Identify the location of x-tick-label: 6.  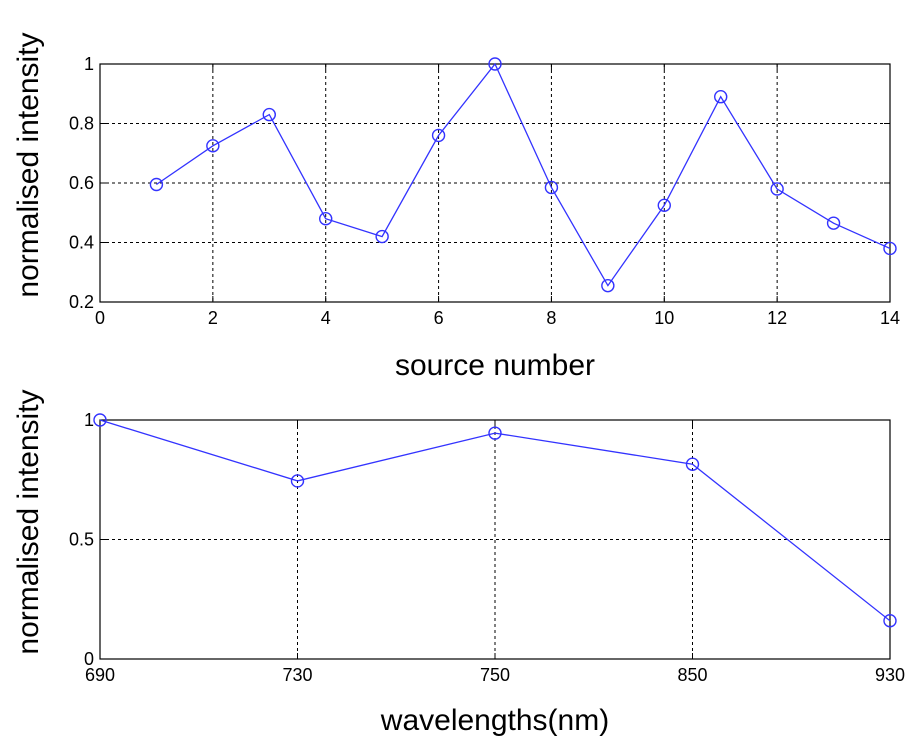
(439, 318).